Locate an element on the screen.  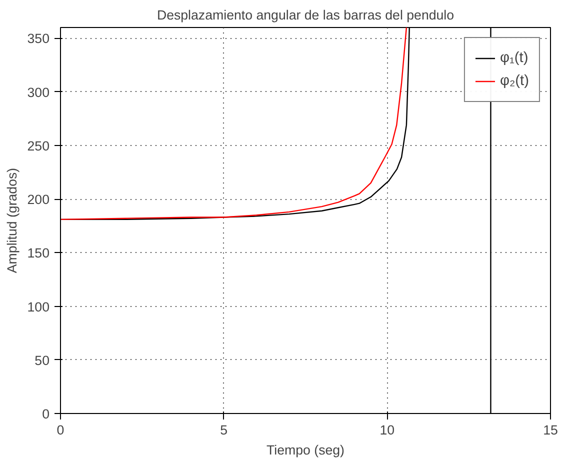
x-tick-label: 10 is located at coordinates (387, 430).